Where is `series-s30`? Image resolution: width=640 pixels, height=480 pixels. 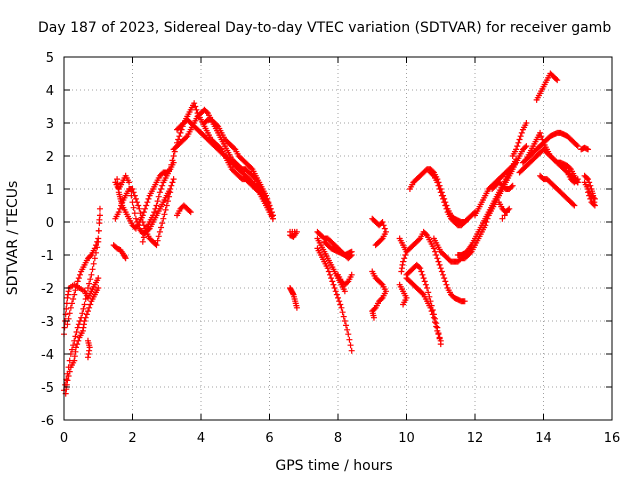 series-s30 is located at coordinates (449, 199).